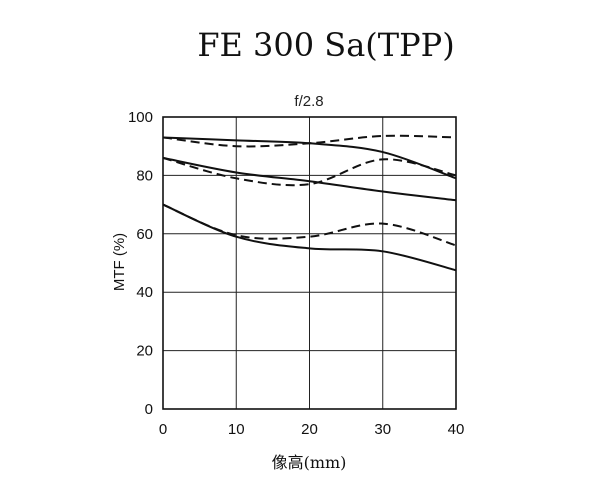  Describe the element at coordinates (149, 409) in the screenshot. I see `y-tick-label: 0` at that location.